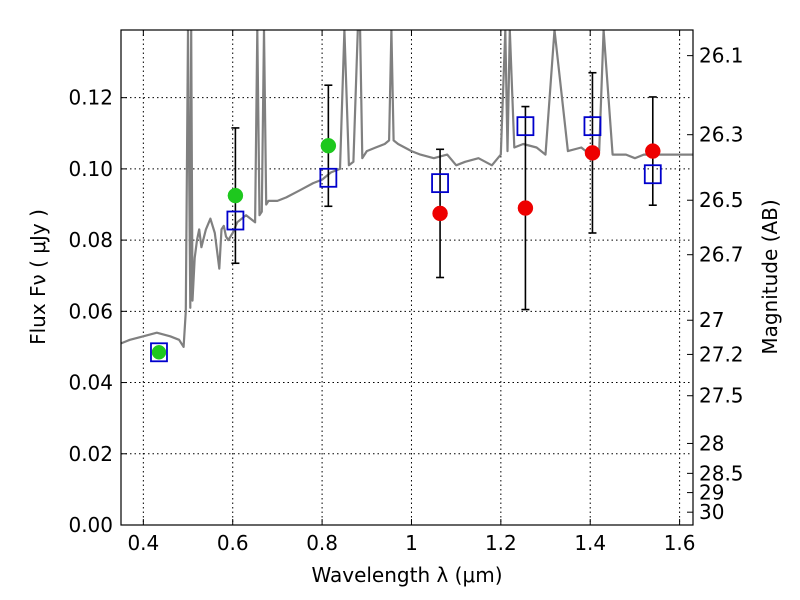 This screenshot has width=800, height=600. Describe the element at coordinates (90, 525) in the screenshot. I see `y-tick-label: 0.00` at that location.